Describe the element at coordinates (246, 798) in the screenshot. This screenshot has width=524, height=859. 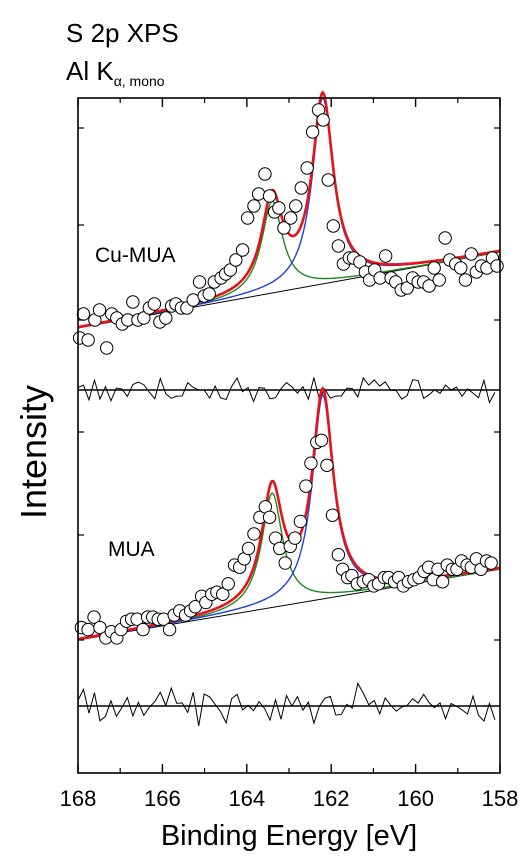
I see `x-tick-label: 164` at that location.